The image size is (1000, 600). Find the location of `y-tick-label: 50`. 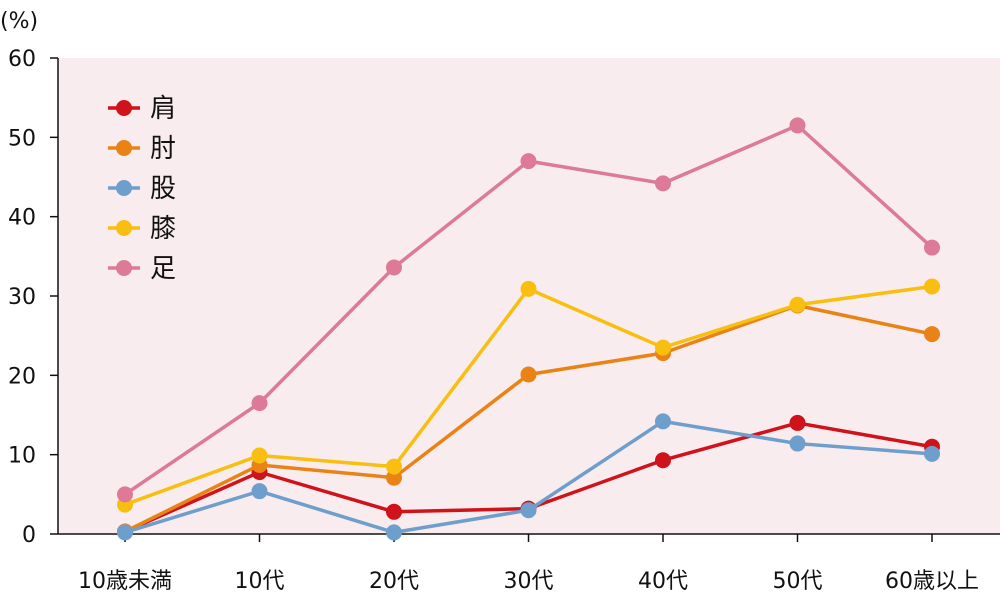

y-tick-label: 50 is located at coordinates (22, 138).